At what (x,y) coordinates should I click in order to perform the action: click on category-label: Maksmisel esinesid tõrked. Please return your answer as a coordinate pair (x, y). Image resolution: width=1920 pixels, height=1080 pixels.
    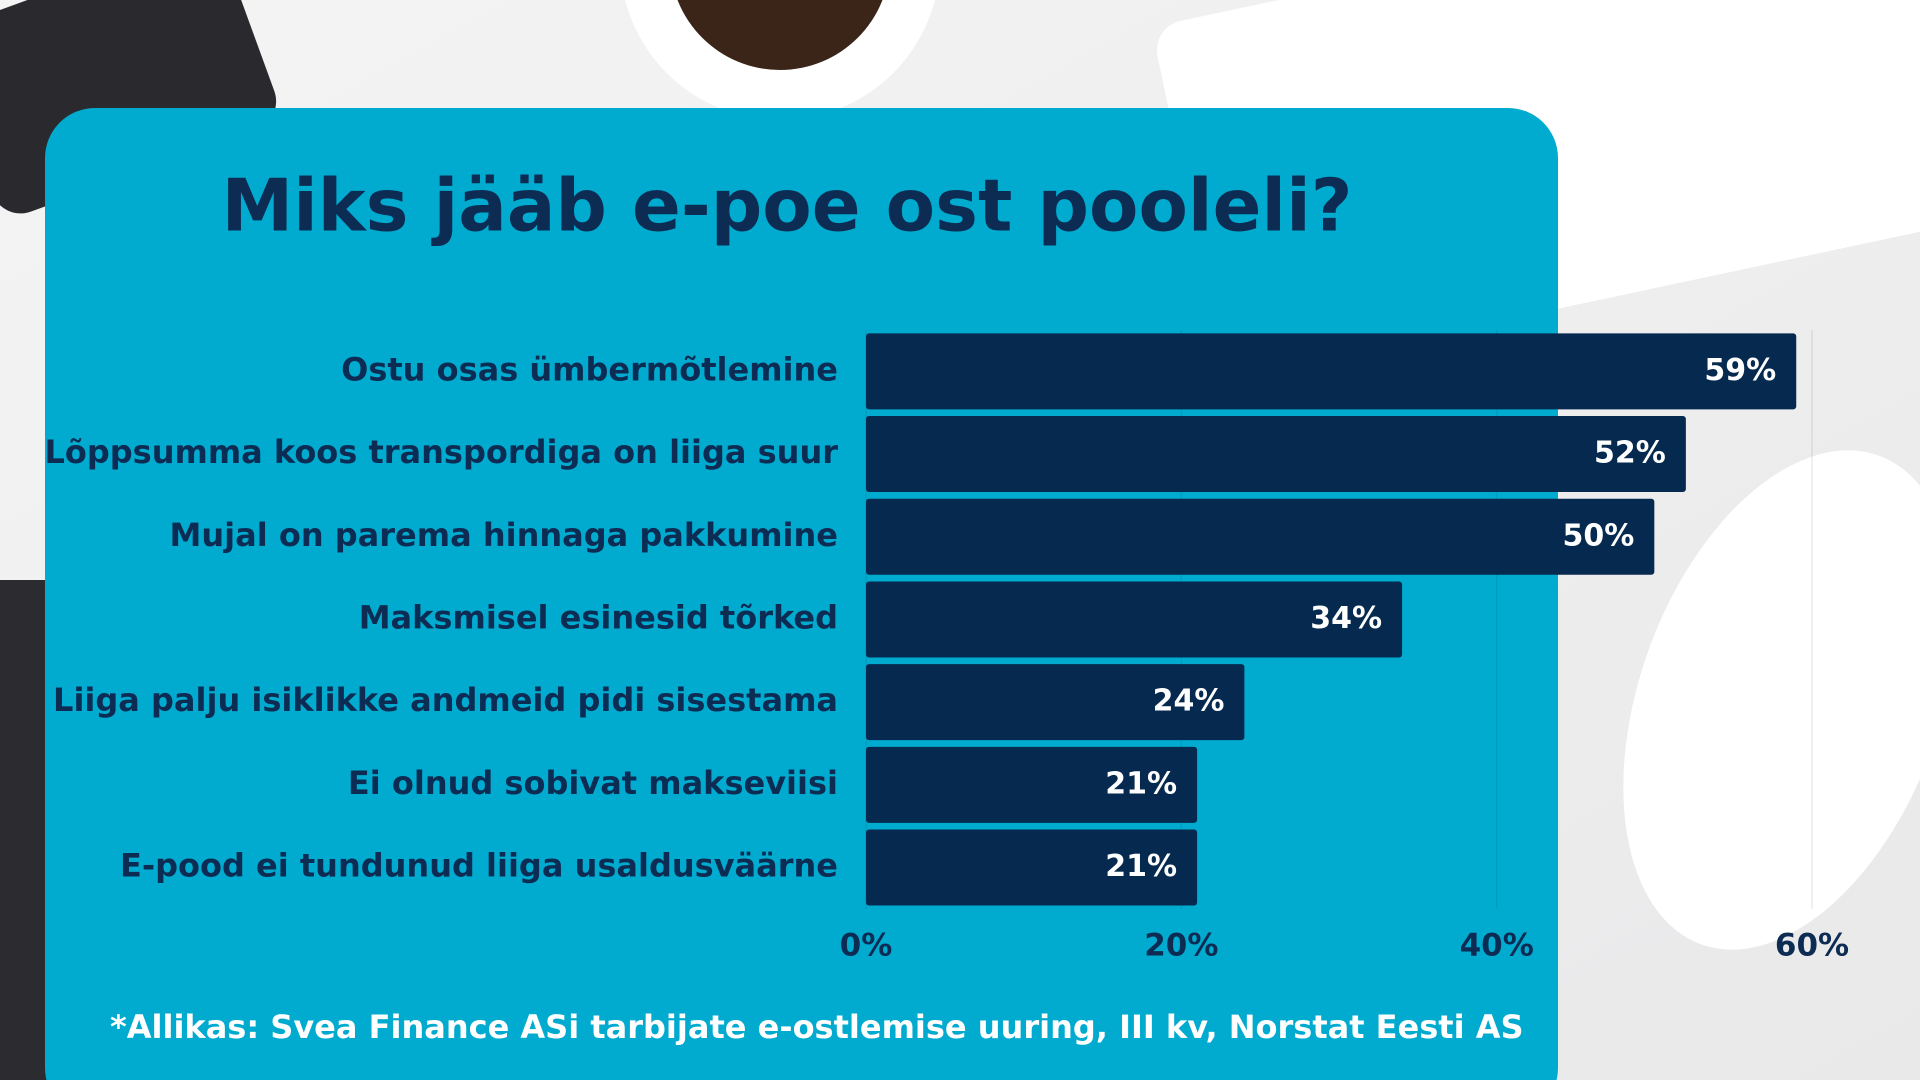
    Looking at the image, I should click on (598, 617).